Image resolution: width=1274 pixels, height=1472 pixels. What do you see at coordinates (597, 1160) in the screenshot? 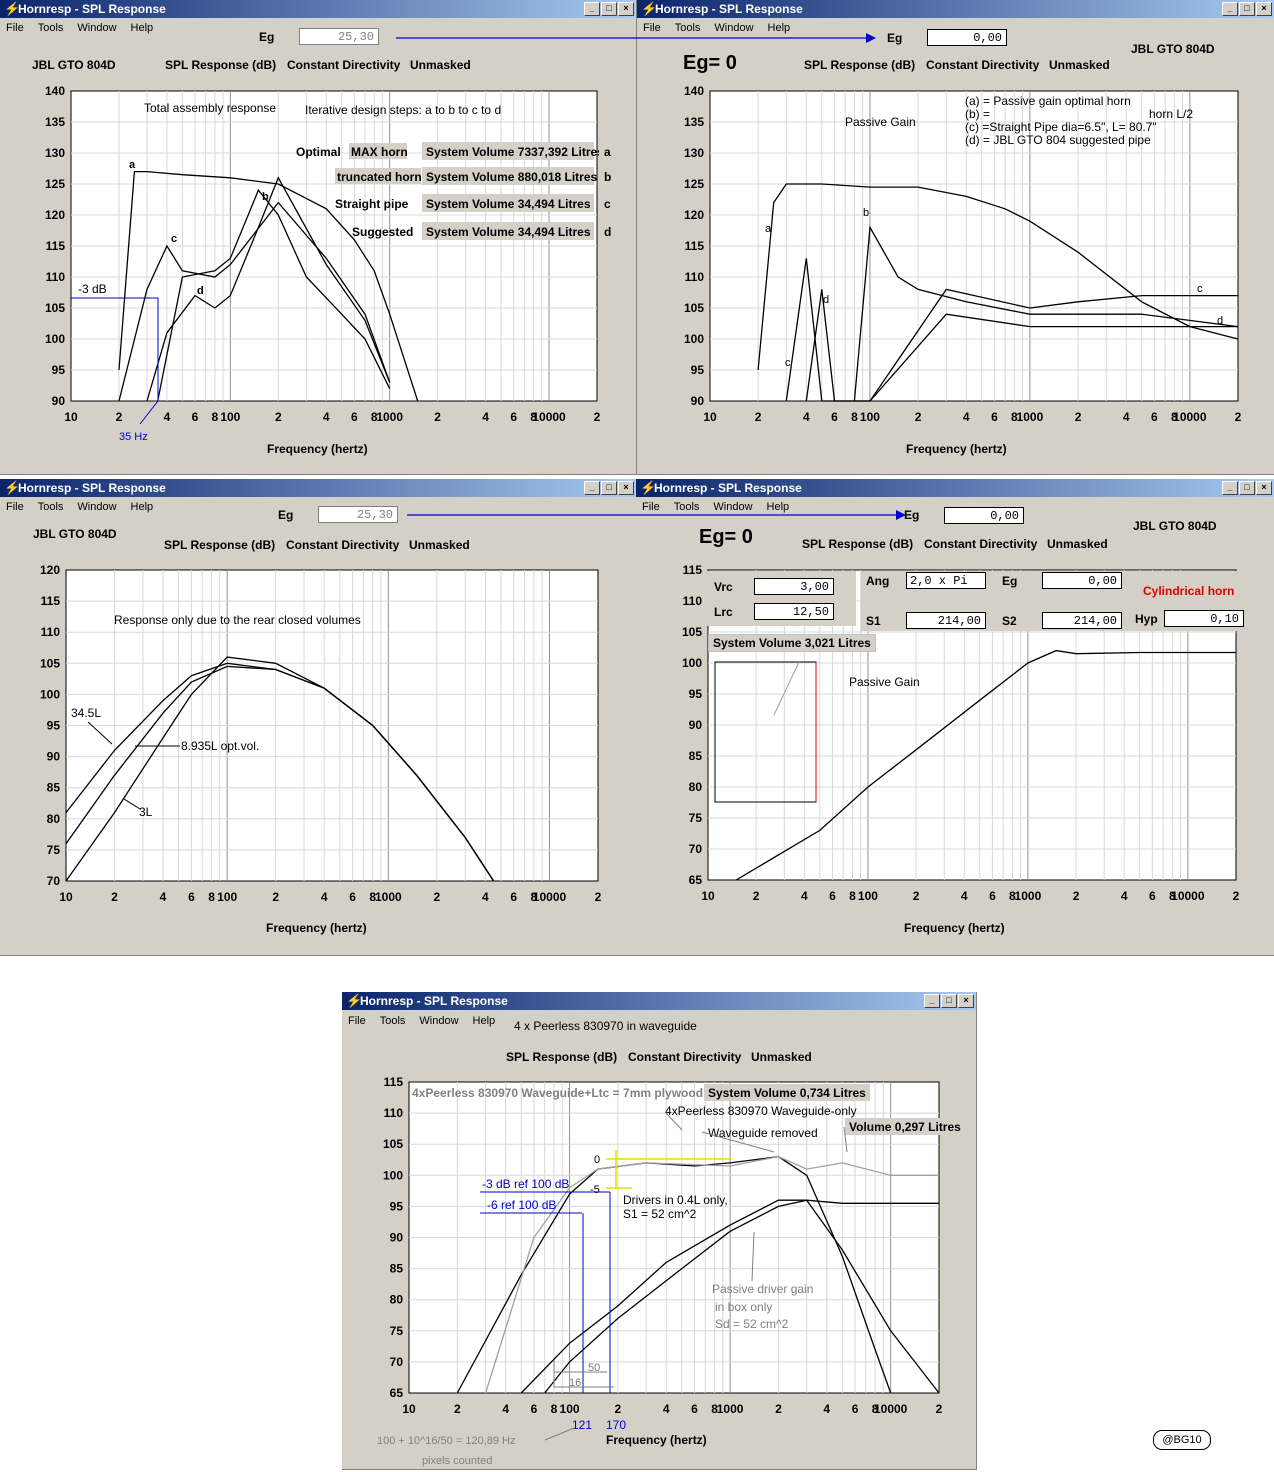
I see `zero-label: 0` at bounding box center [597, 1160].